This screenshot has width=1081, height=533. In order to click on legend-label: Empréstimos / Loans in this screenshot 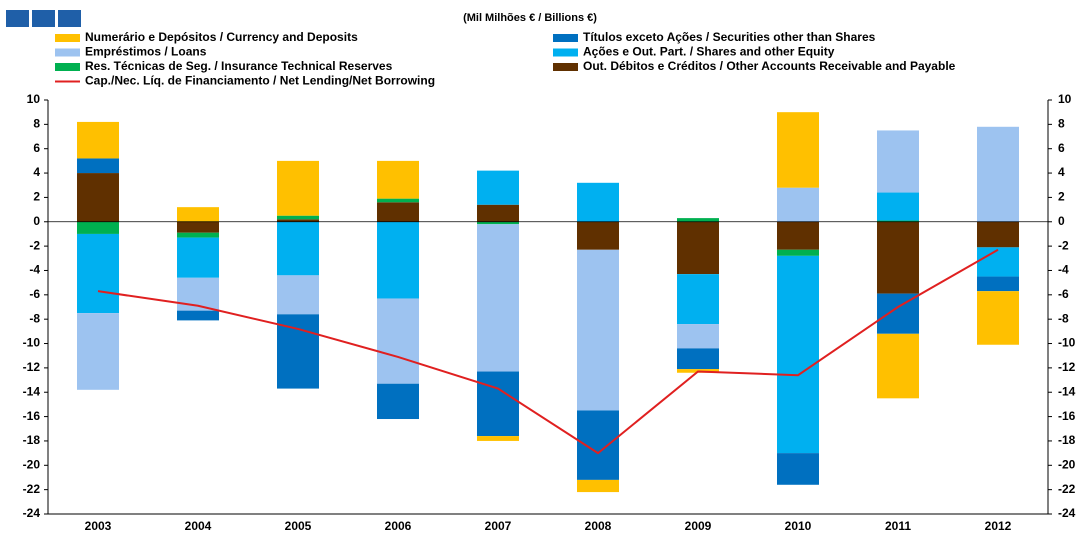, I will do `click(146, 52)`.